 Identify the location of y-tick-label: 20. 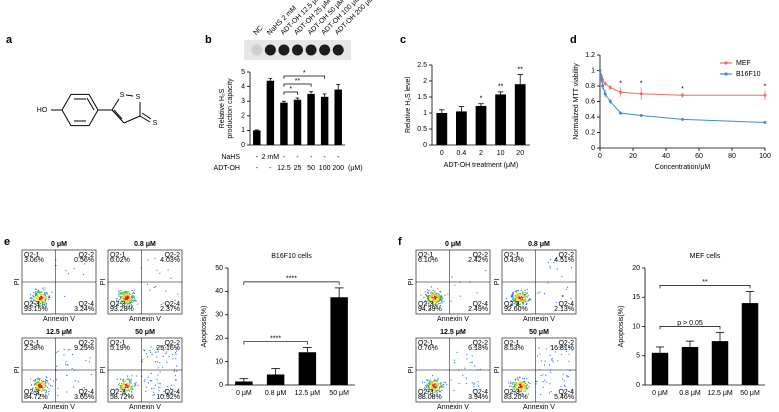
(636, 268).